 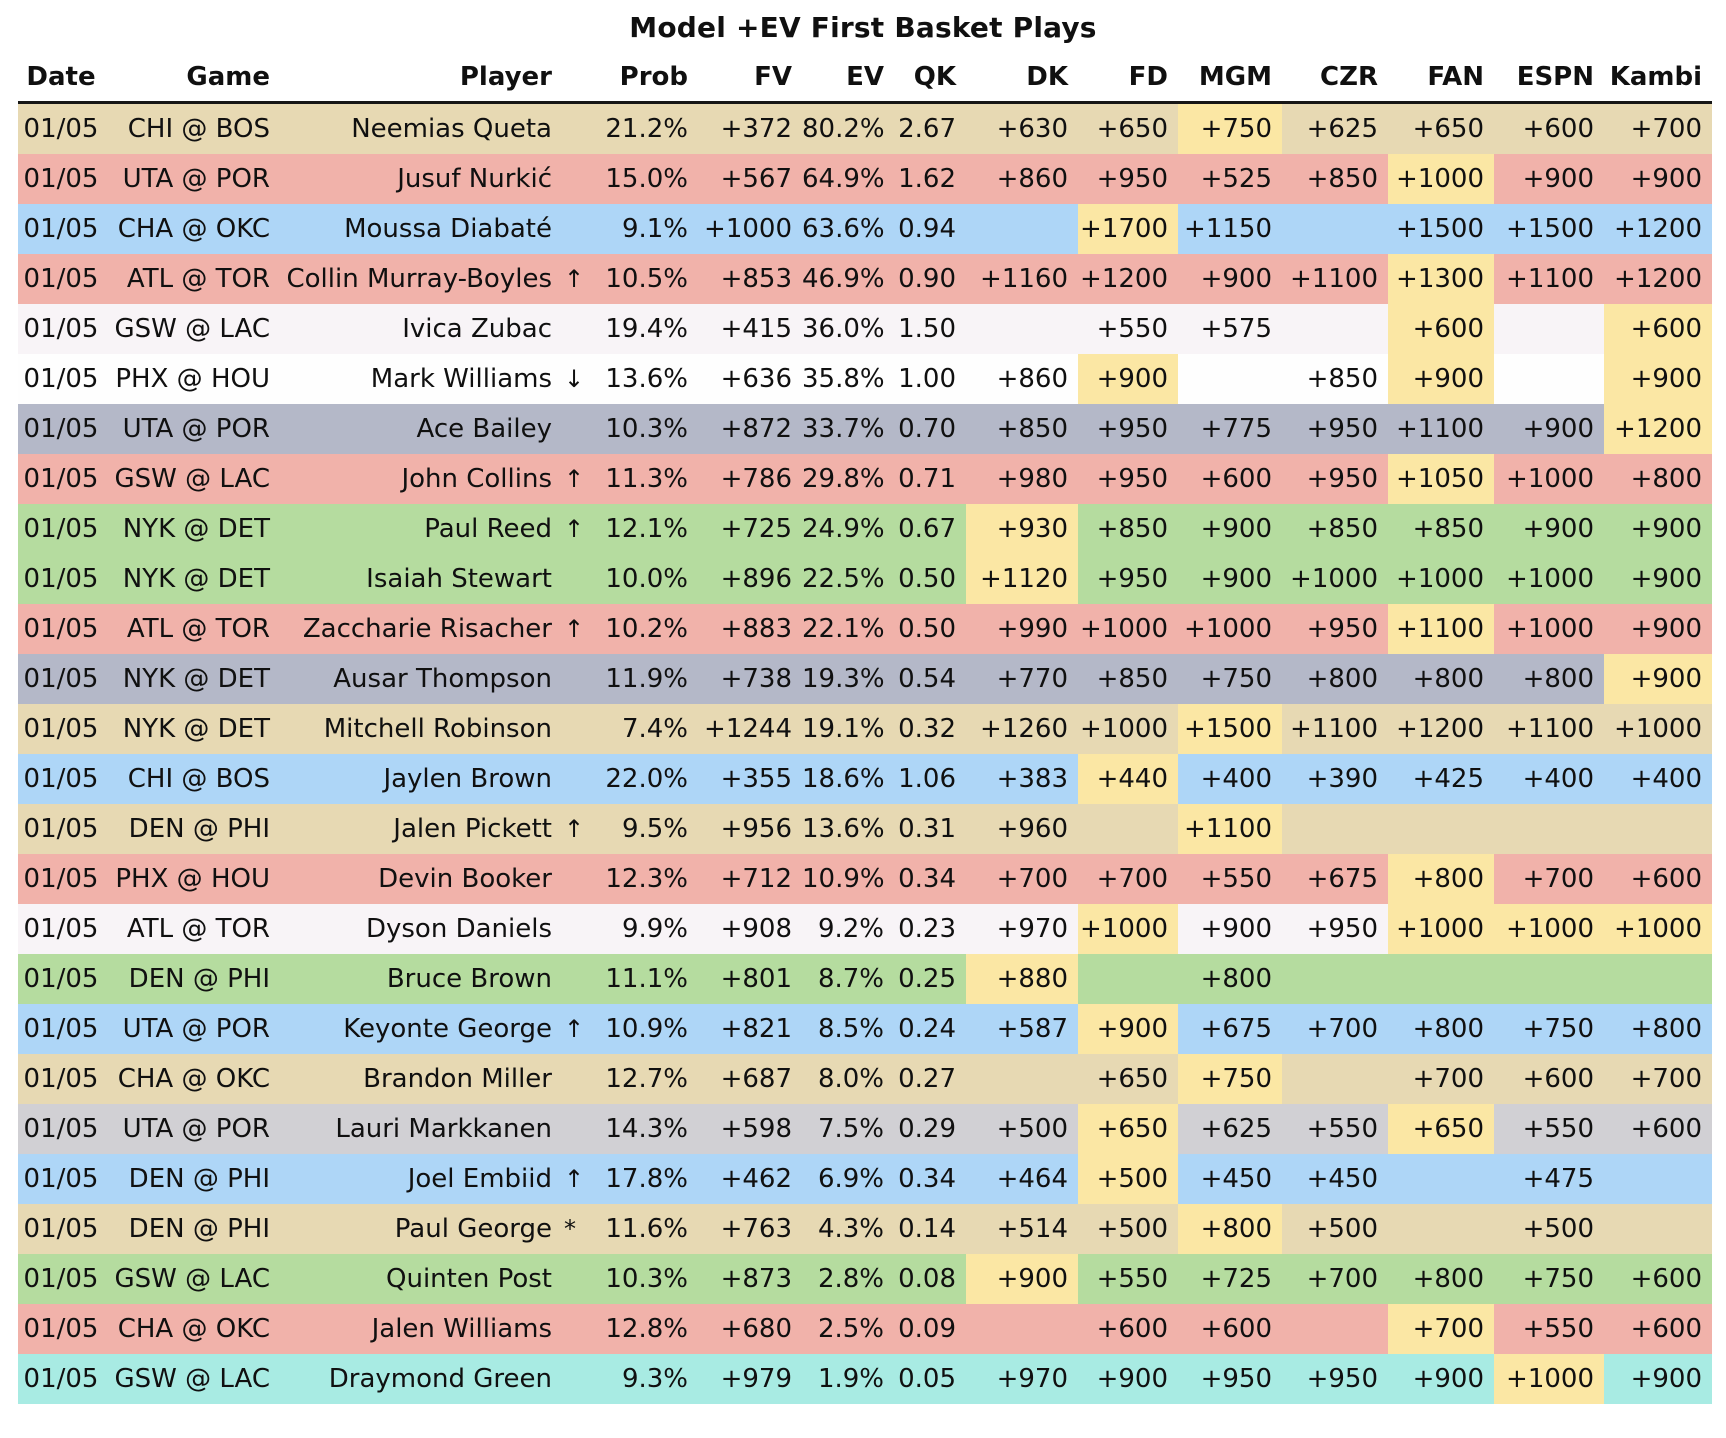 I want to click on cell-fv: +853, so click(x=750, y=279).